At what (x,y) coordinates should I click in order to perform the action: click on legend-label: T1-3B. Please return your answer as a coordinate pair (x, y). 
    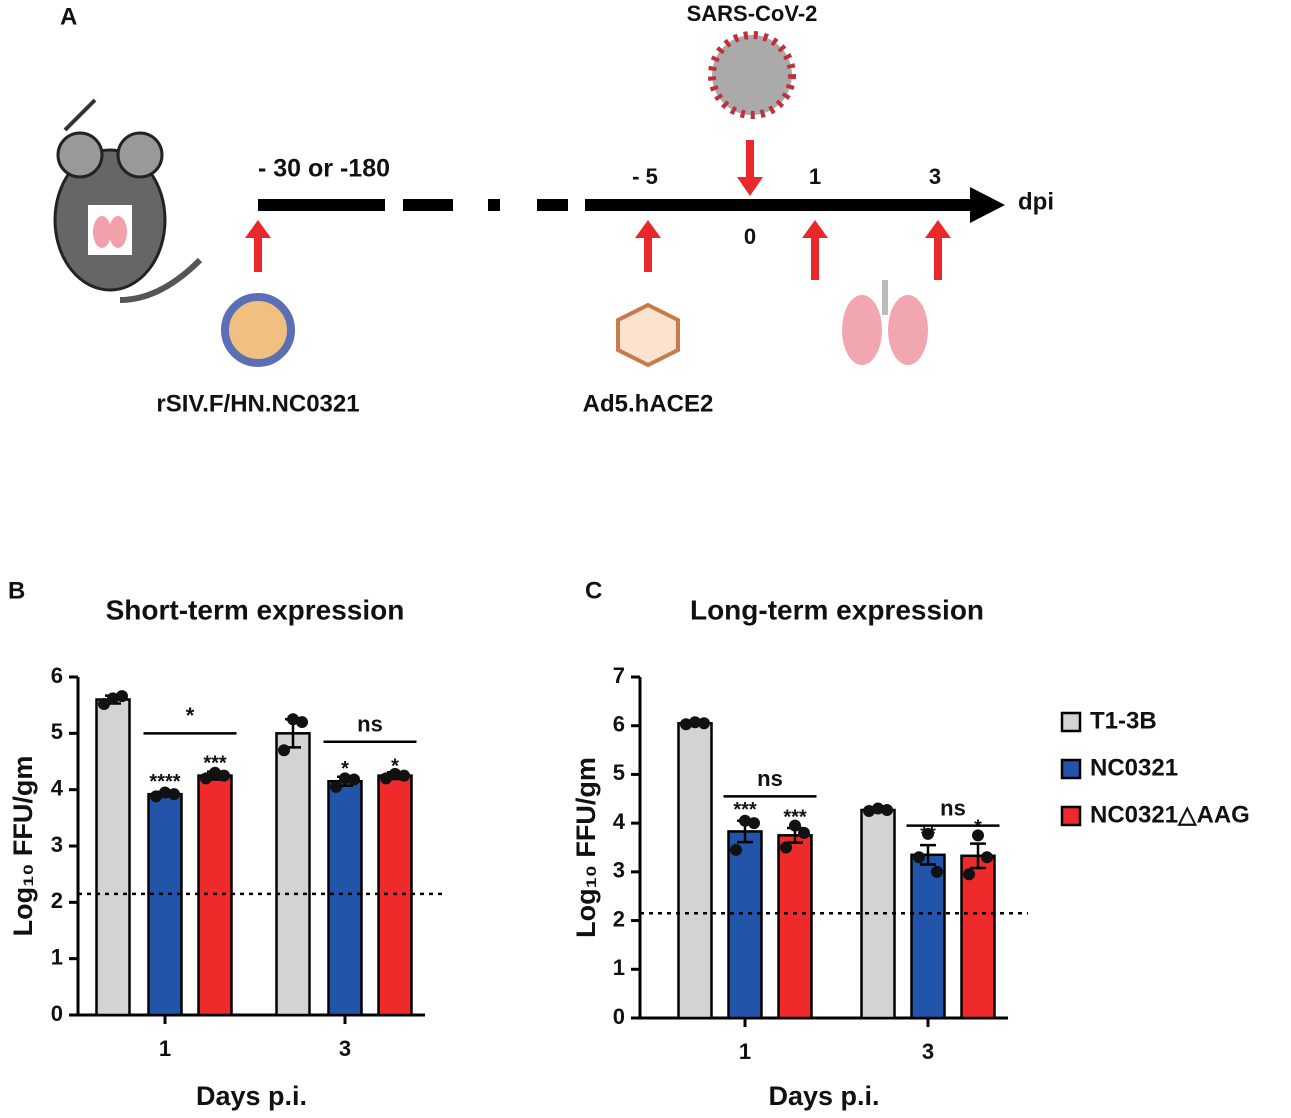
    Looking at the image, I should click on (1123, 720).